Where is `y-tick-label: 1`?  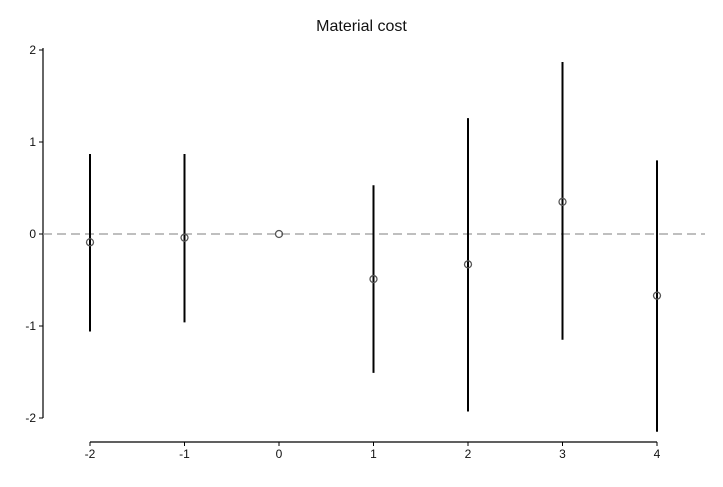 y-tick-label: 1 is located at coordinates (32, 142).